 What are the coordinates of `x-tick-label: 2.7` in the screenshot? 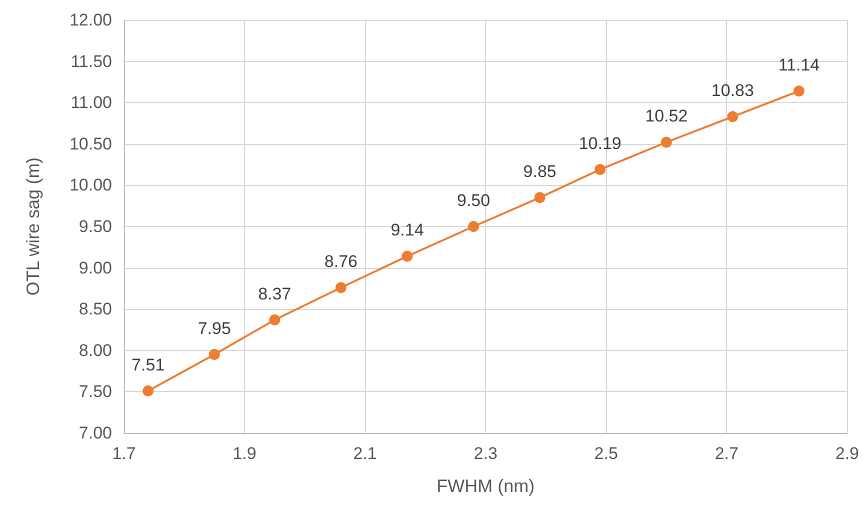 It's located at (726, 453).